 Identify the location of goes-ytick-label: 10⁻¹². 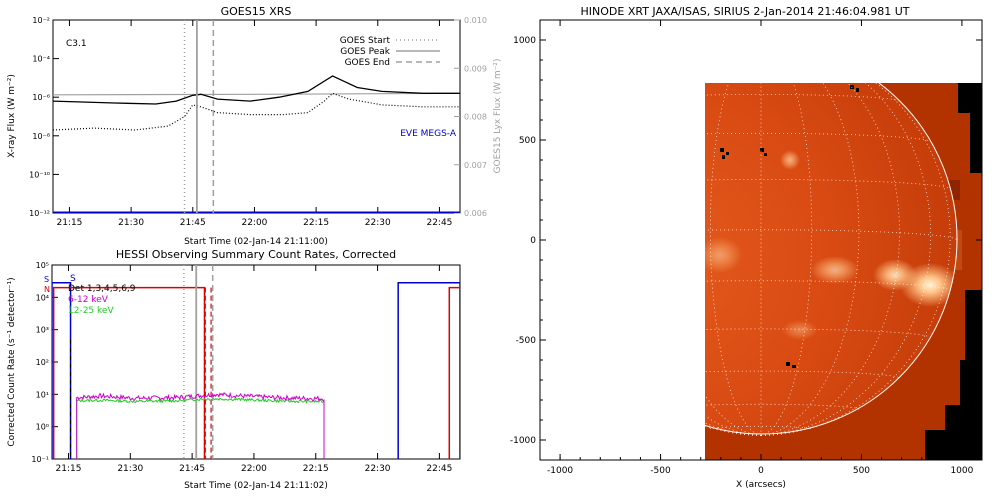
(39, 213).